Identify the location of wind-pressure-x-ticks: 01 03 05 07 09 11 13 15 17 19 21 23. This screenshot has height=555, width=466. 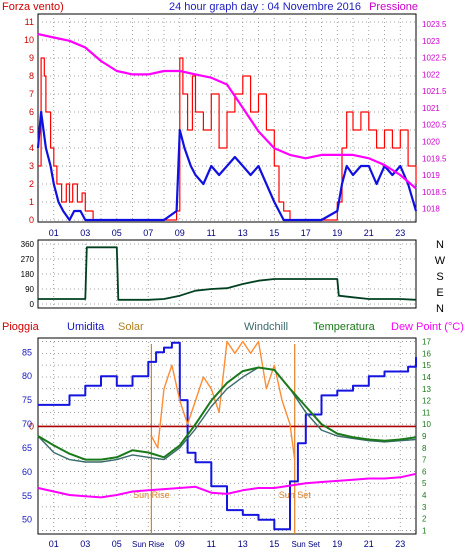
(227, 233).